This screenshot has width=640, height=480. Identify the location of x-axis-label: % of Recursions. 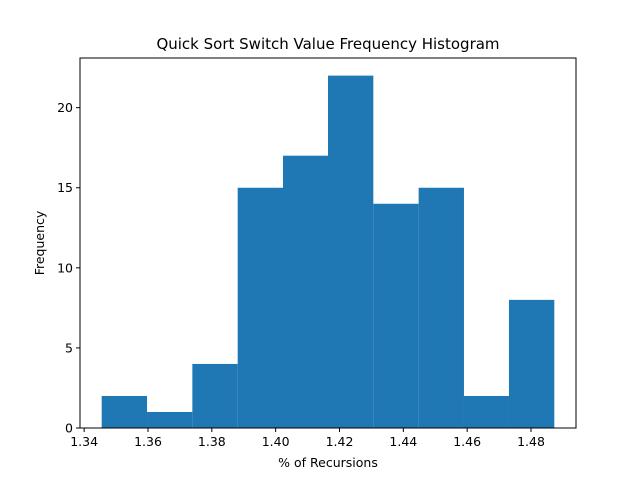
(328, 462).